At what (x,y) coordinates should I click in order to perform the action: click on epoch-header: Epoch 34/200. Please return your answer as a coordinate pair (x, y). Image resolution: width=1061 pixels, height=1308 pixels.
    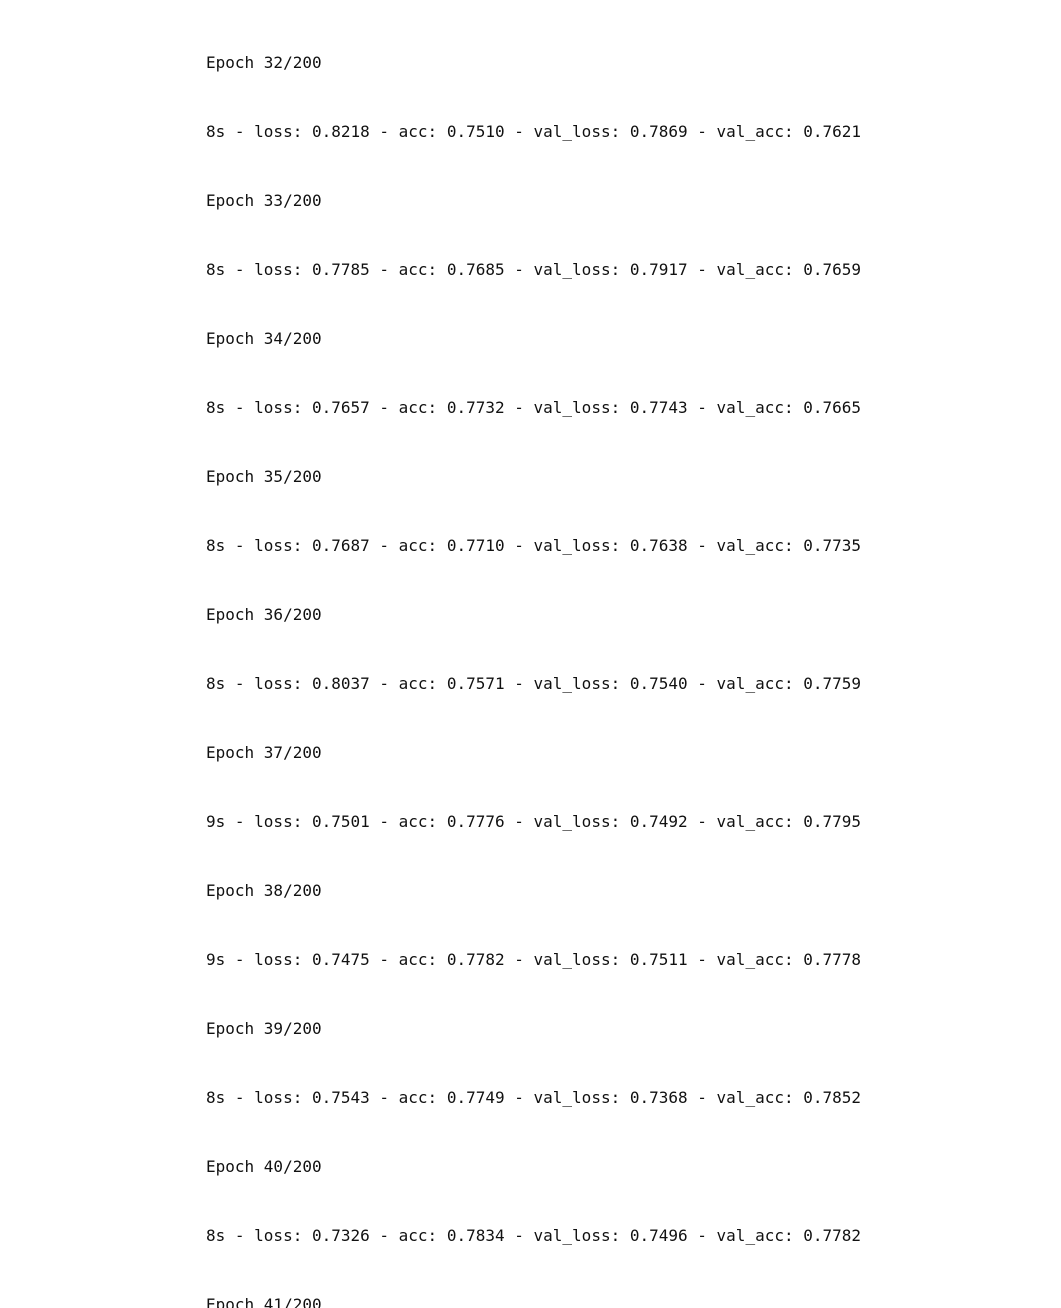
    Looking at the image, I should click on (264, 338).